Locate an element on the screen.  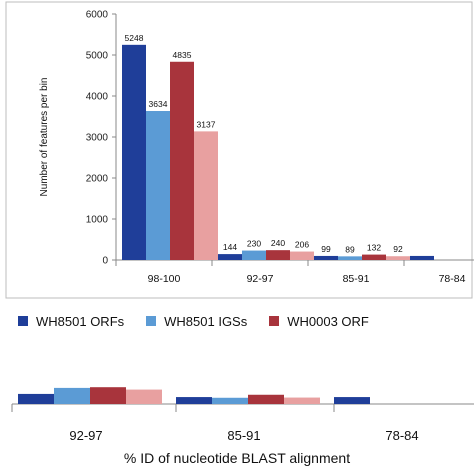
legend-label: WH8501 ORFs is located at coordinates (80, 321).